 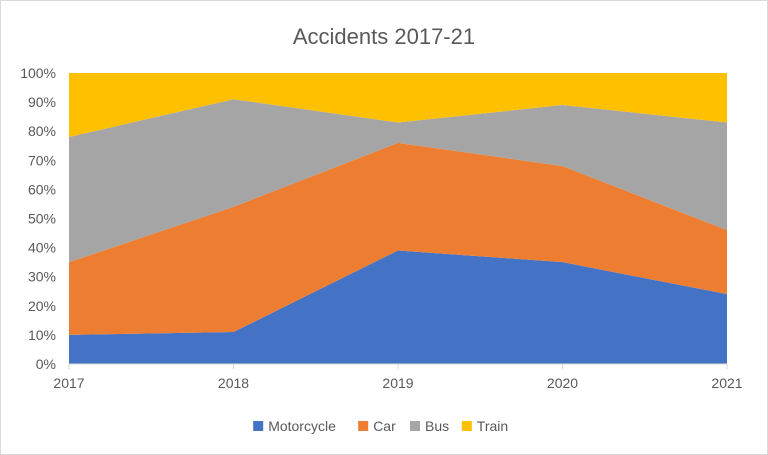 I want to click on y-tick-label: 0%, so click(x=46, y=364).